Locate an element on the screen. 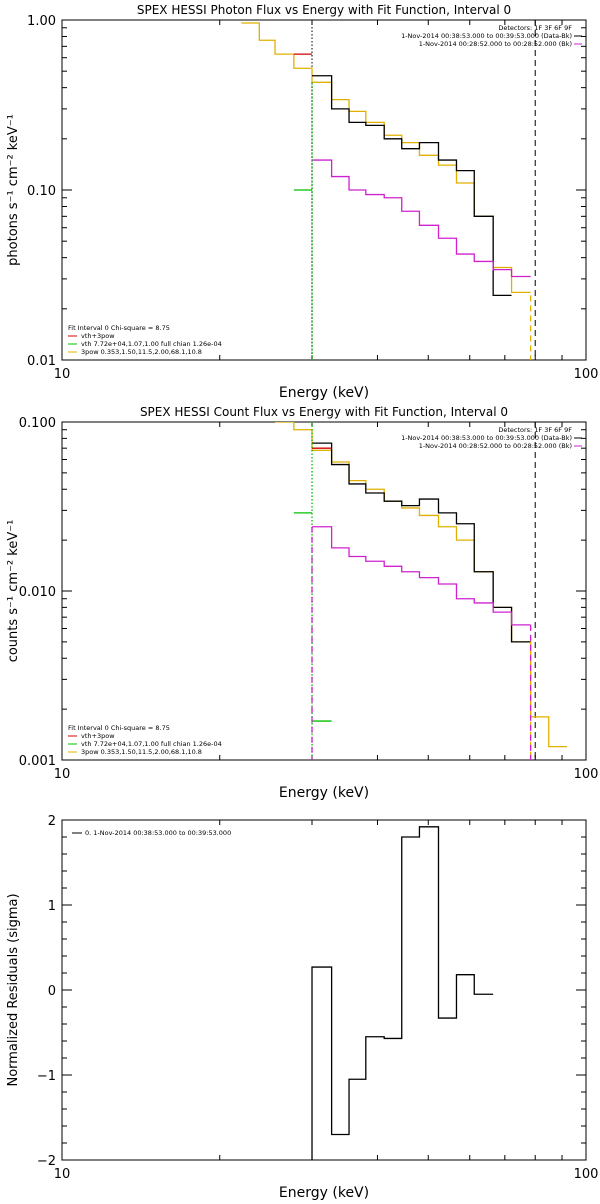 The image size is (600, 1204). y-tick-label: 1.00 is located at coordinates (41, 21).